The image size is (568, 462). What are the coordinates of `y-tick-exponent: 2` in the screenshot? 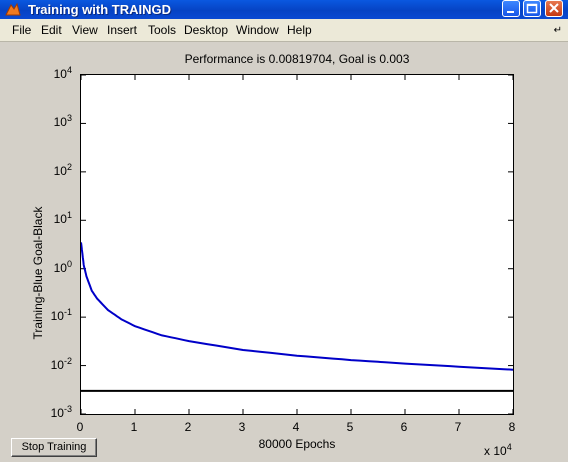 It's located at (69, 166).